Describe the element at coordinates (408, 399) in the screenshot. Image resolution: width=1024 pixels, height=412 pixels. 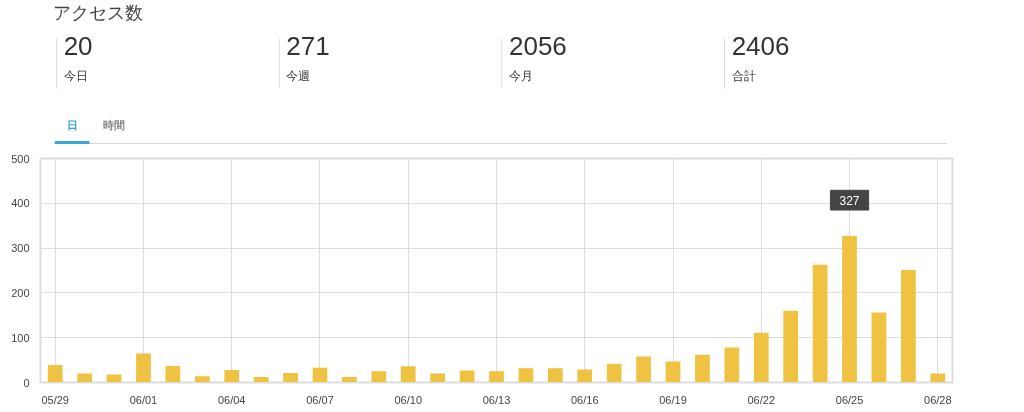
I see `x-tick-label: 06/10` at that location.